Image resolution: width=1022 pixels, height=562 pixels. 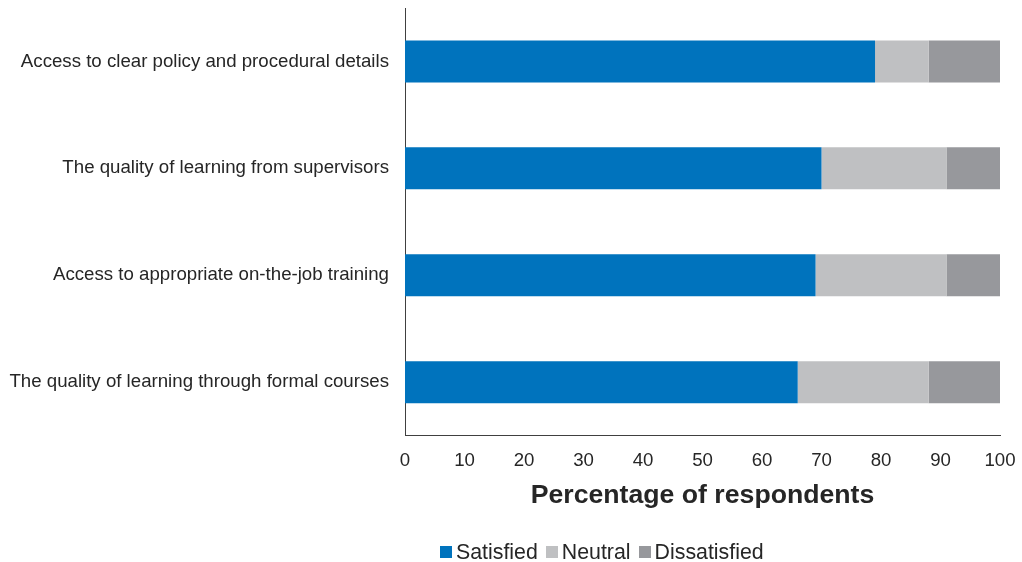 What do you see at coordinates (643, 459) in the screenshot?
I see `x-tick-label: 40` at bounding box center [643, 459].